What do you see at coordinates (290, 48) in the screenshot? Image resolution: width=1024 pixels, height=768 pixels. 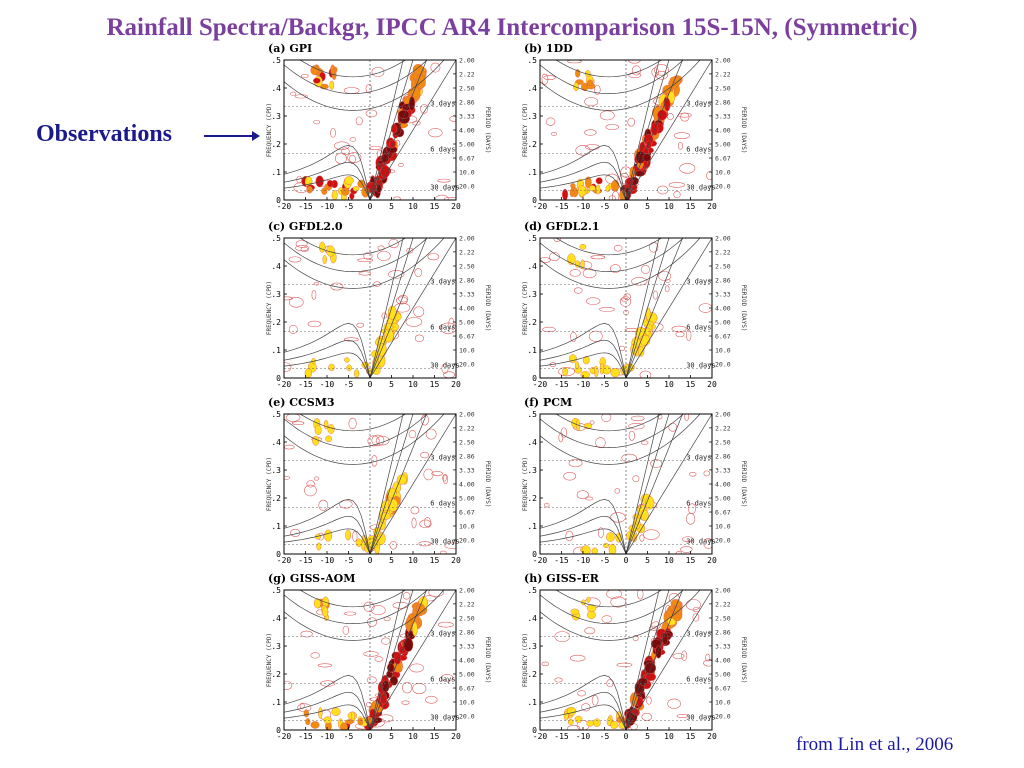 I see `panel-title: (a) GPI` at bounding box center [290, 48].